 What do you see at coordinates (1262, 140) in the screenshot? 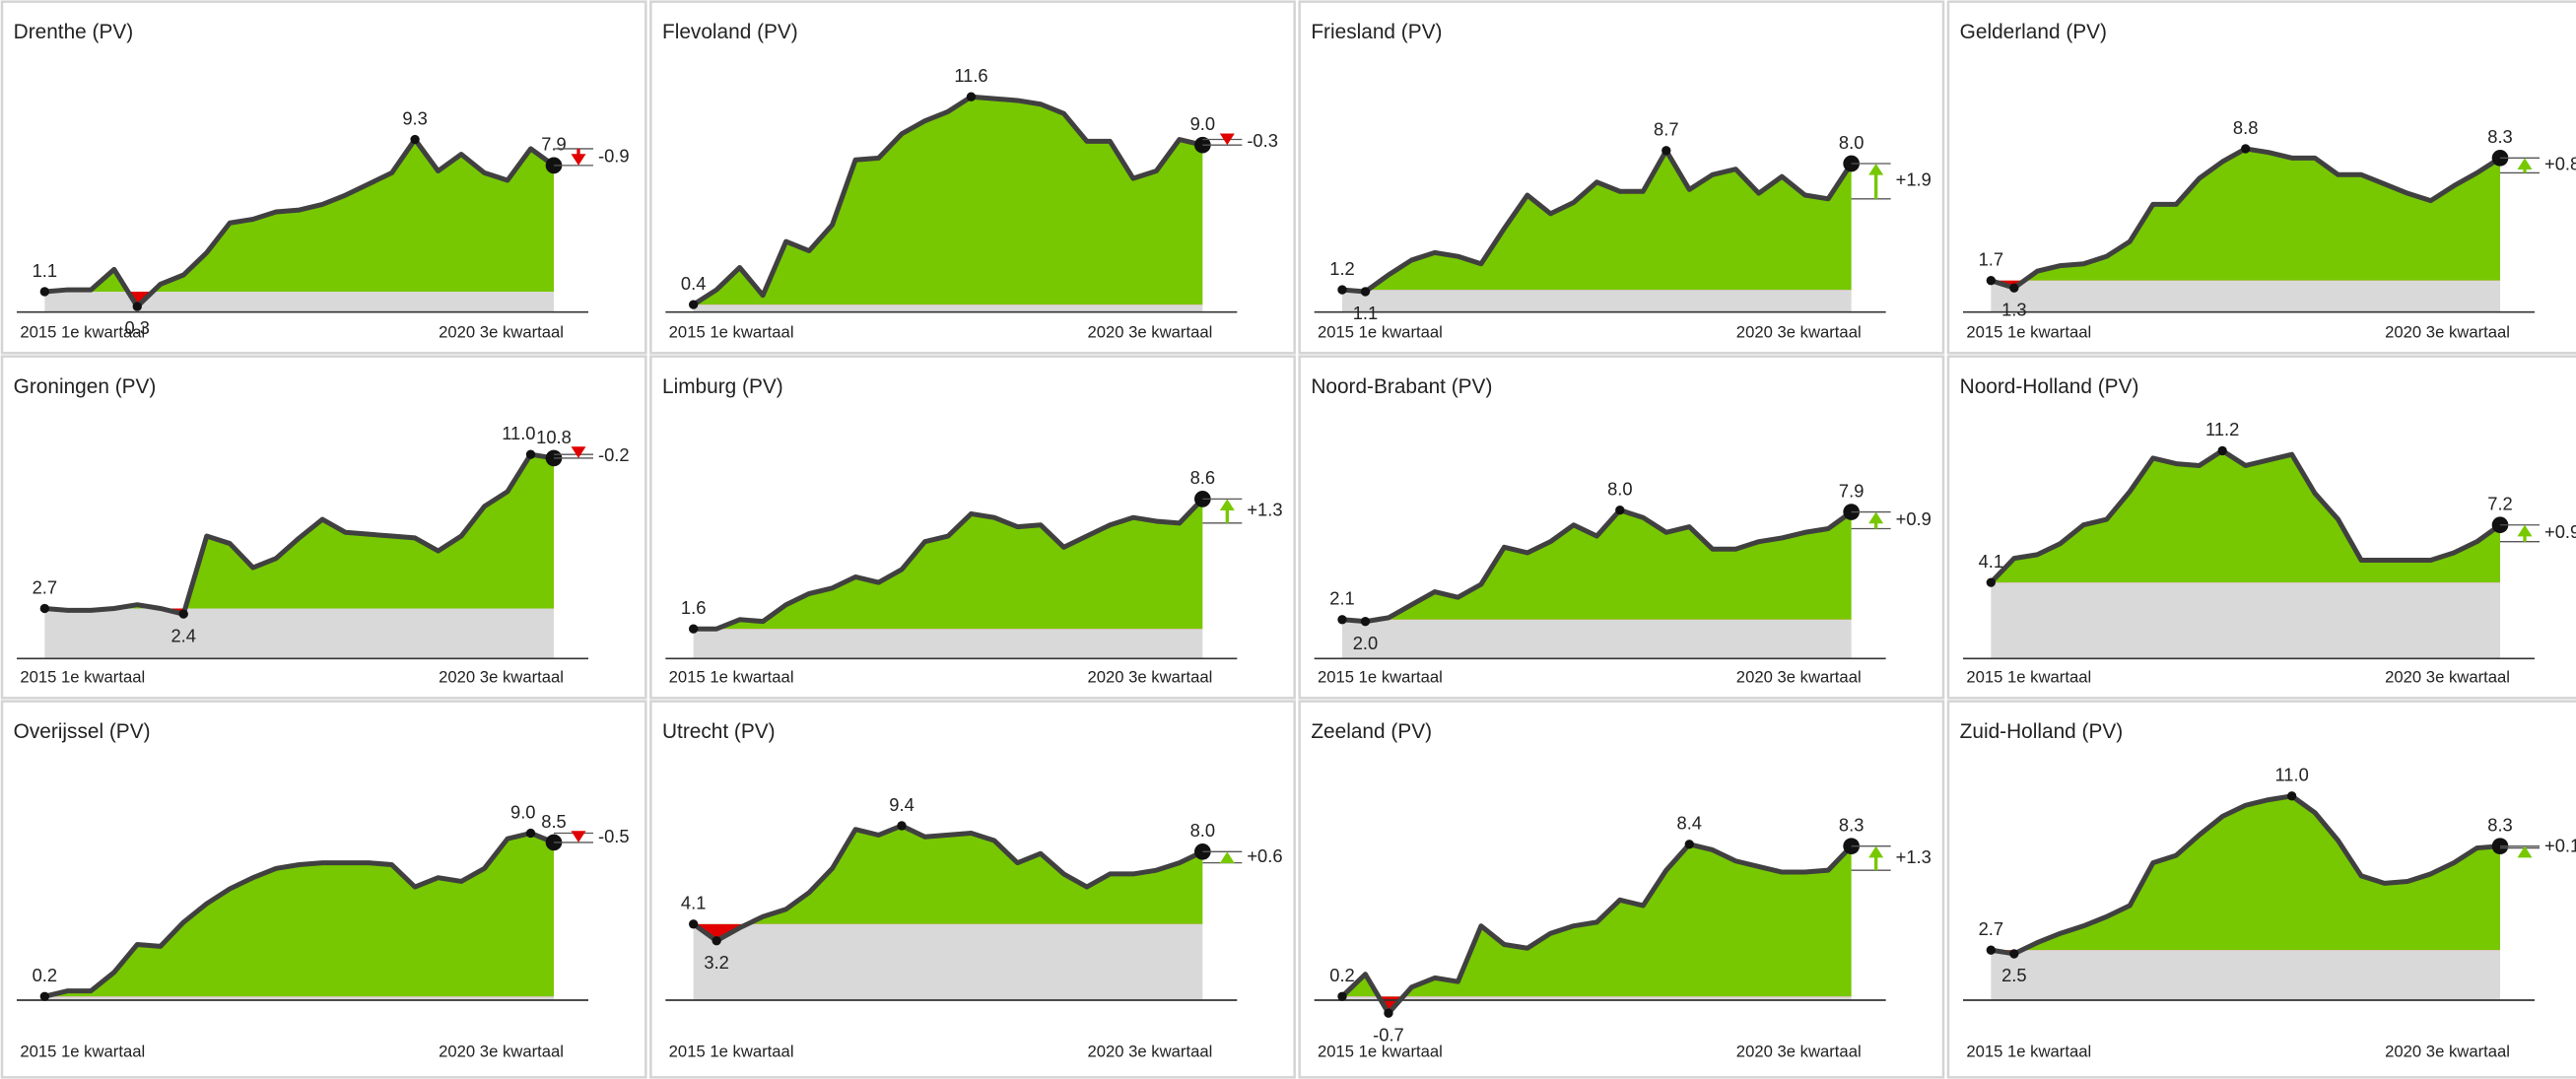
I see `change-label: -0.3` at bounding box center [1262, 140].